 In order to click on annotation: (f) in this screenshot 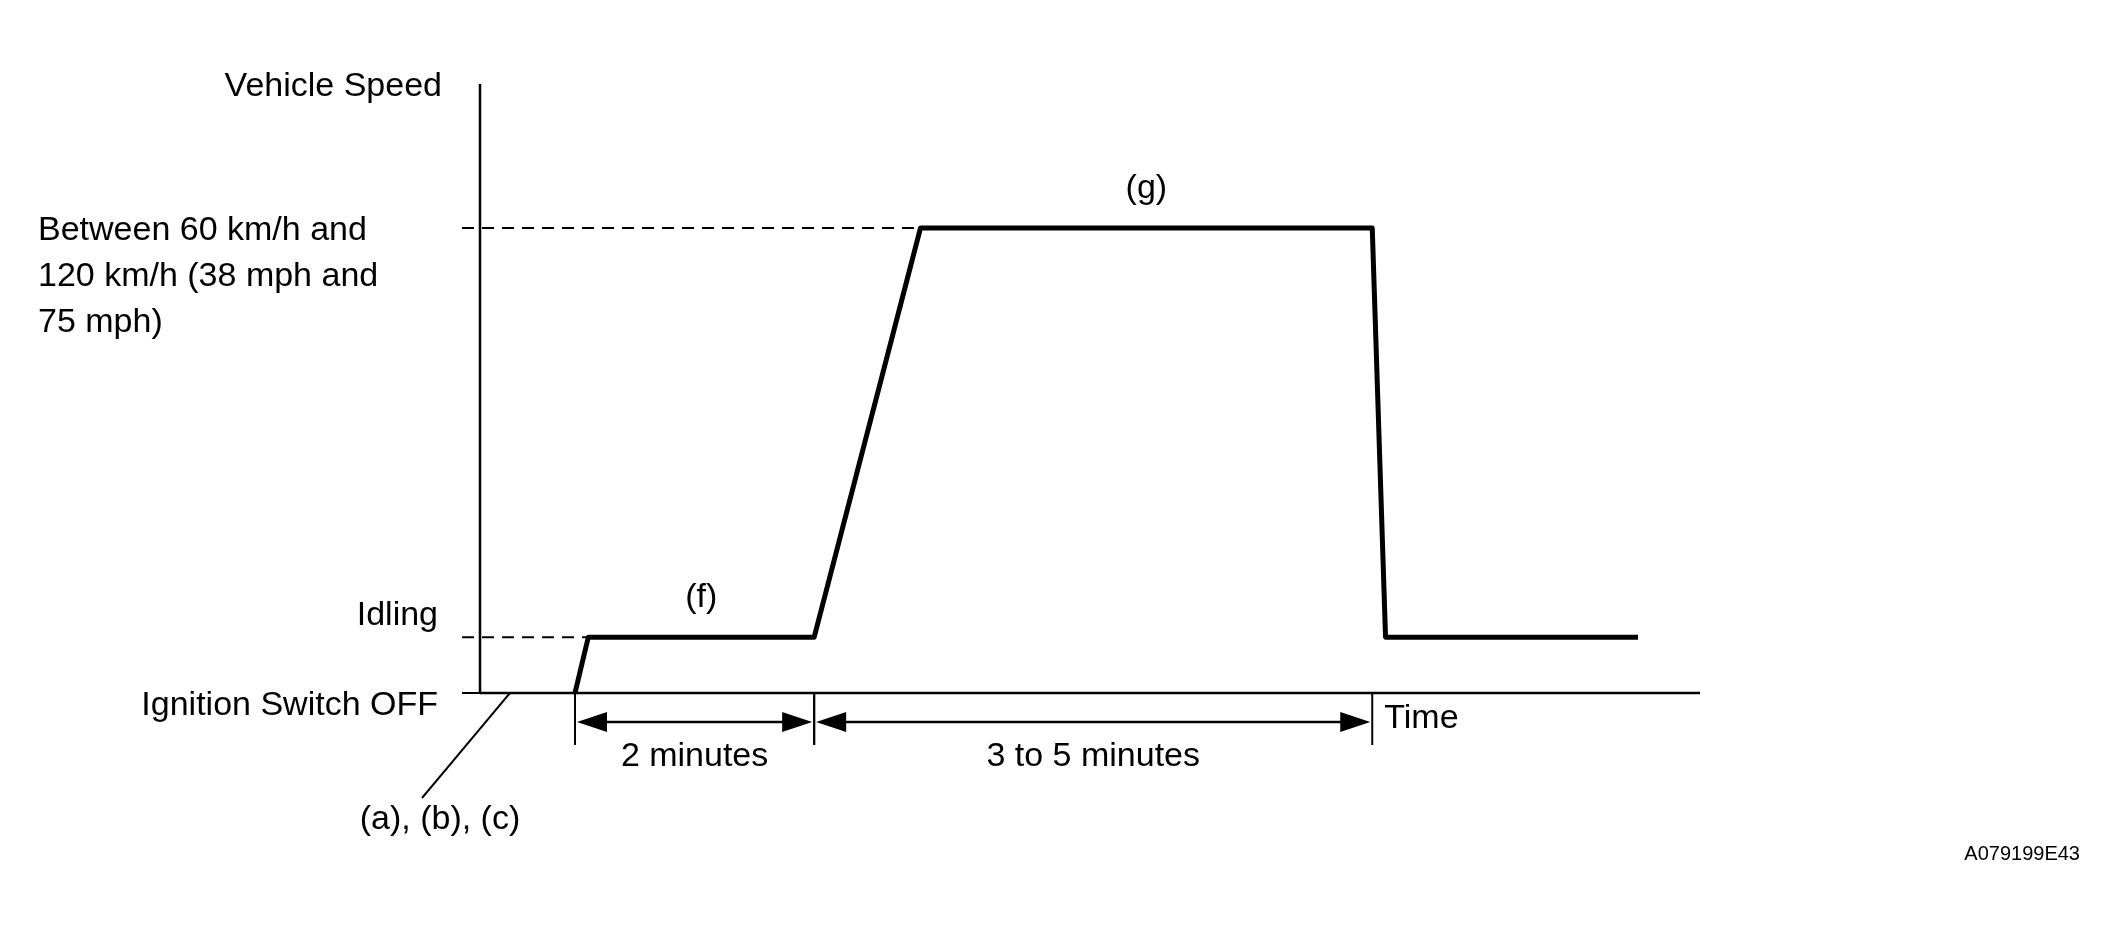, I will do `click(701, 595)`.